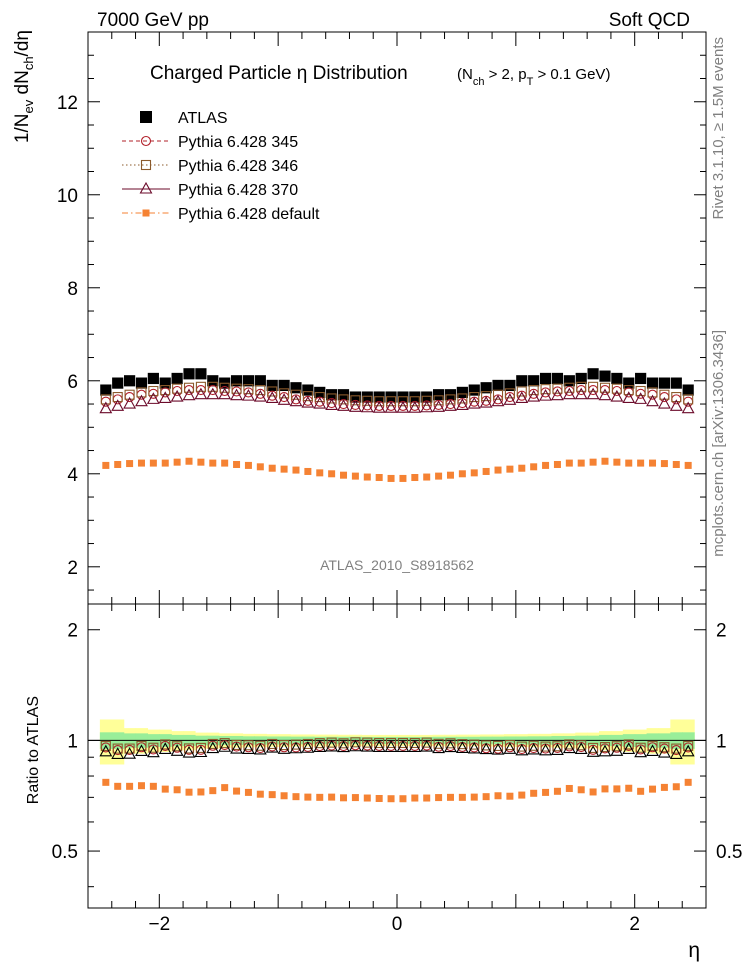 Image resolution: width=746 pixels, height=972 pixels. What do you see at coordinates (153, 20) in the screenshot?
I see `energy-label: 7000 GeV pp` at bounding box center [153, 20].